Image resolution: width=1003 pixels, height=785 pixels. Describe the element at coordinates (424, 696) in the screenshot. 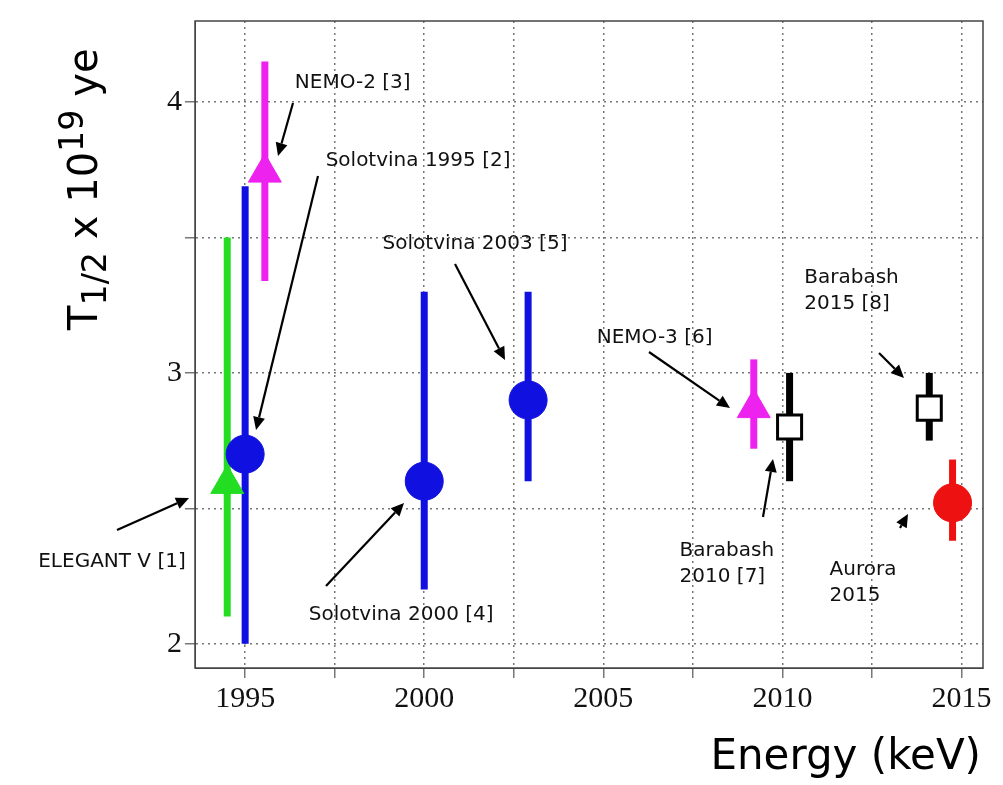

I see `x-tick-label: 2000` at that location.